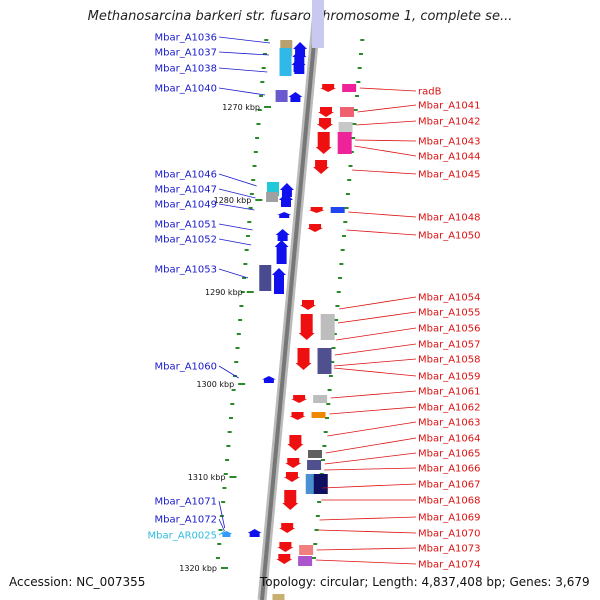  What do you see at coordinates (185, 225) in the screenshot?
I see `gene-label-mbar-a1051: Mbar_A1051` at bounding box center [185, 225].